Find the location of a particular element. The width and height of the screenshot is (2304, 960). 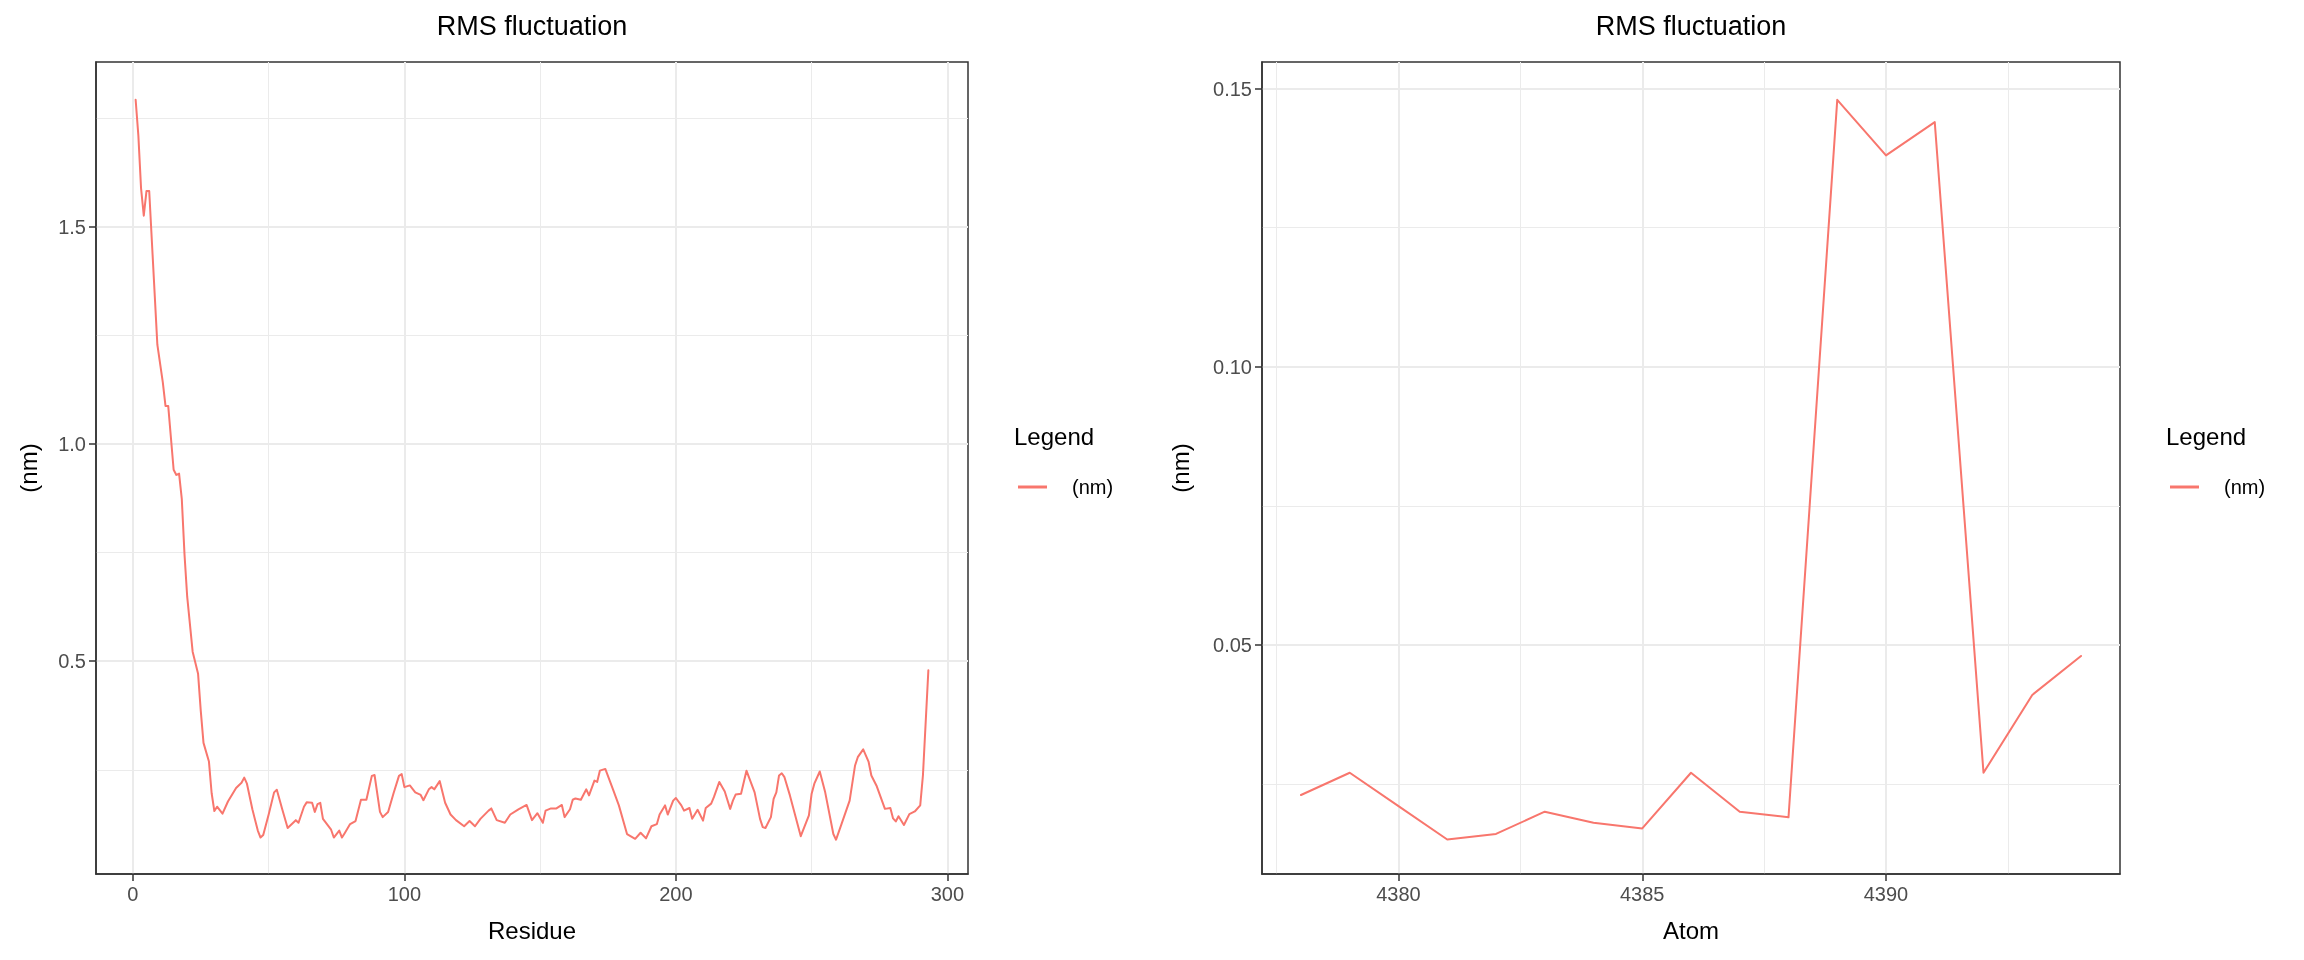

x-tick-label: 4380 is located at coordinates (1398, 894).